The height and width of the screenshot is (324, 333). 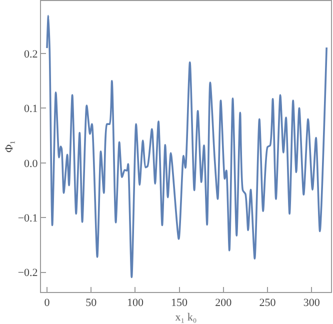 What do you see at coordinates (9, 146) in the screenshot?
I see `y-axis-title: Φ₁` at bounding box center [9, 146].